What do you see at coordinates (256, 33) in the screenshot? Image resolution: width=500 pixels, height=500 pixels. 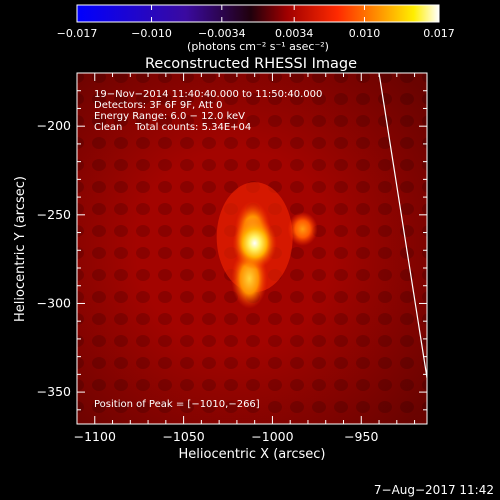 I see `colorbar-tick-labels: −0.017 −0.010 −0.0034 0.0034 0.010 0.017` at bounding box center [256, 33].